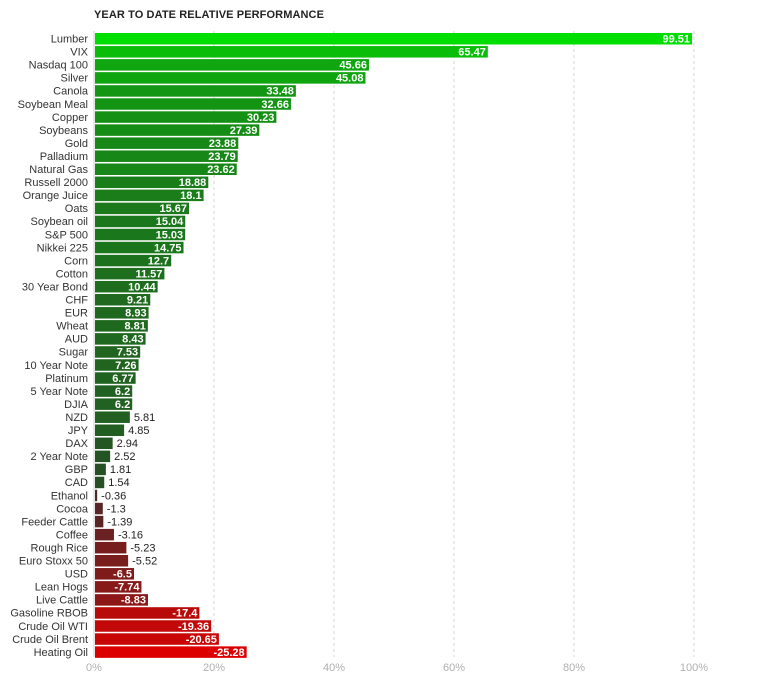  What do you see at coordinates (122, 392) in the screenshot?
I see `value-label: 6.2` at bounding box center [122, 392].